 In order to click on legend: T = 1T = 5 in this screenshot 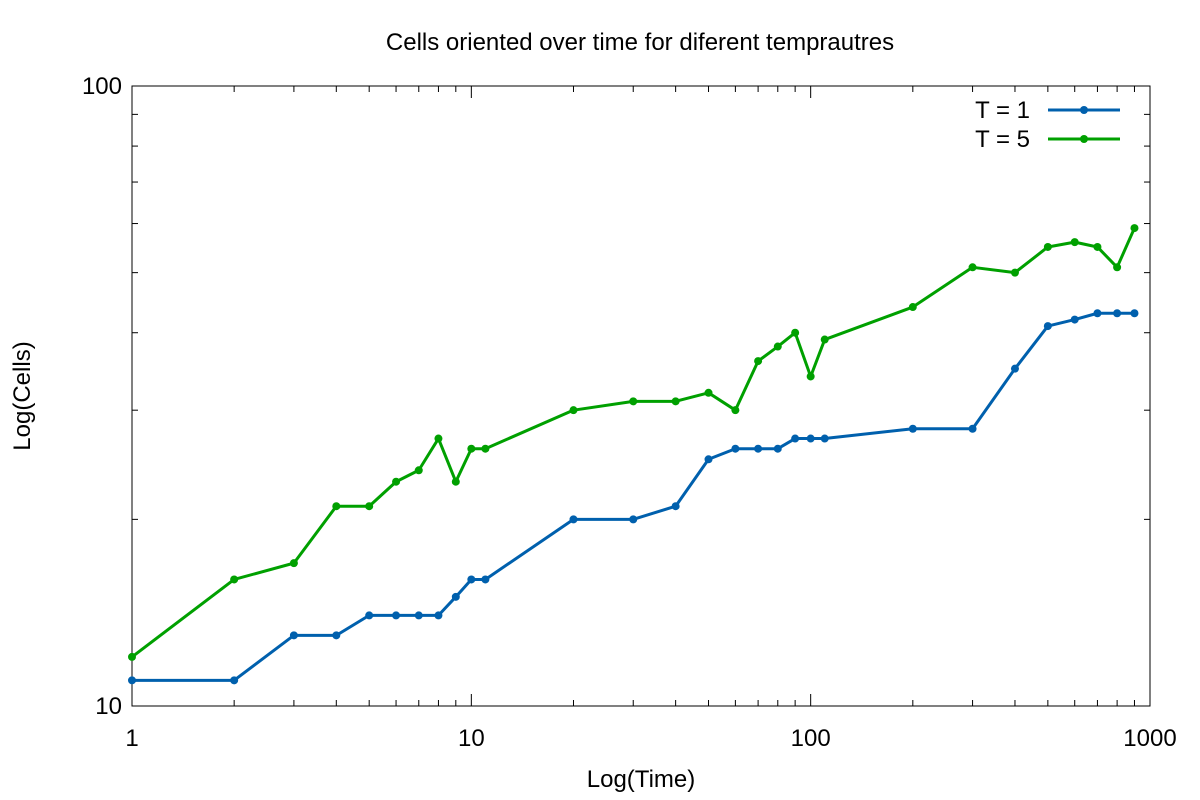, I will do `click(1047, 125)`.